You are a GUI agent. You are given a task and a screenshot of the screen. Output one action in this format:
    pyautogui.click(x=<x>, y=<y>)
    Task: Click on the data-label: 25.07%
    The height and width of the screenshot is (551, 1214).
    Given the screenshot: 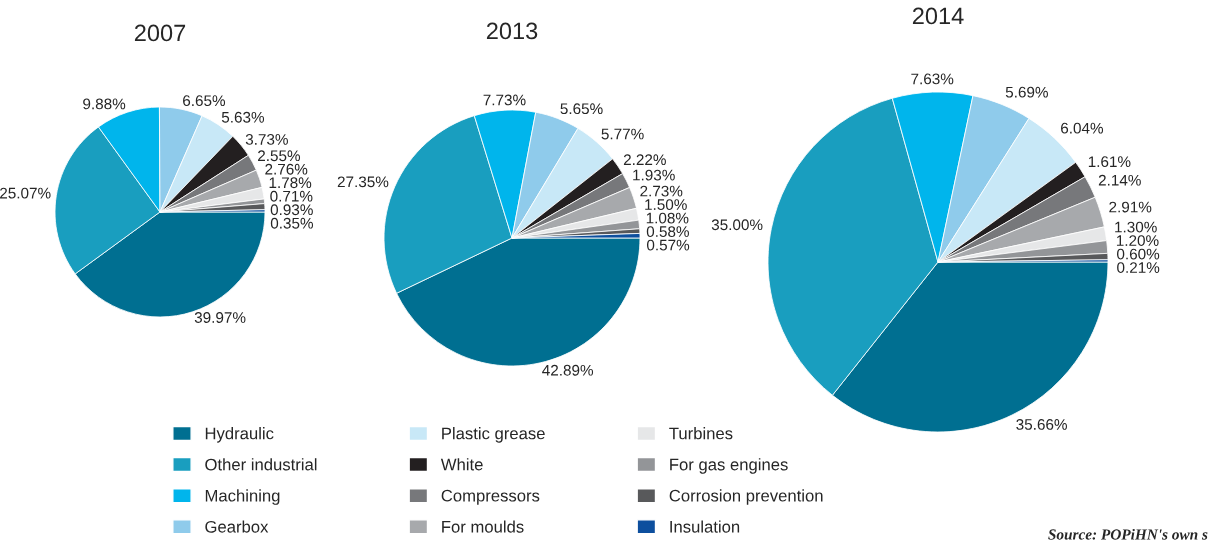 What is the action you would take?
    pyautogui.click(x=25, y=193)
    